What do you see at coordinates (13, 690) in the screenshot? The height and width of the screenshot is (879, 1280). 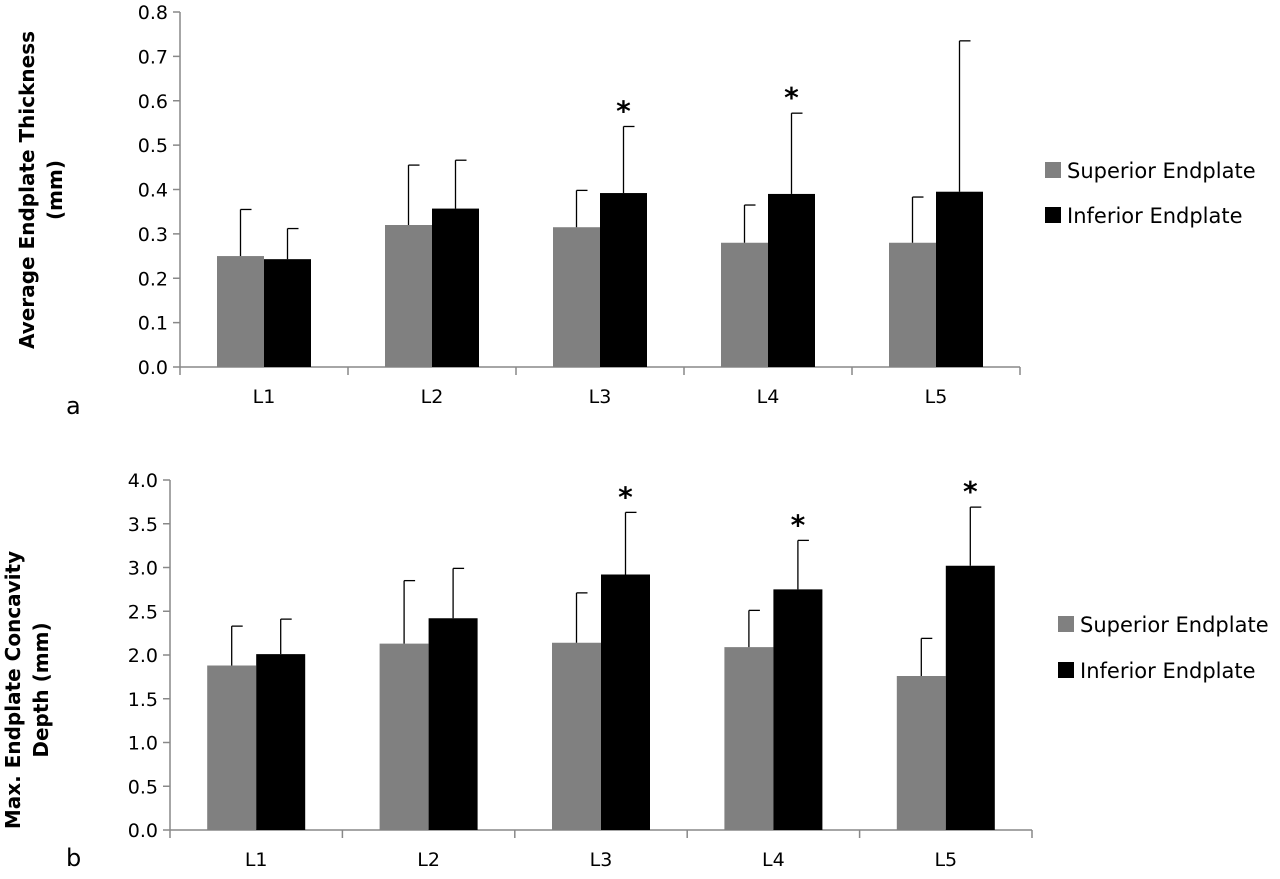 I see `y-axis-label: Max. Endplate Concavity` at bounding box center [13, 690].